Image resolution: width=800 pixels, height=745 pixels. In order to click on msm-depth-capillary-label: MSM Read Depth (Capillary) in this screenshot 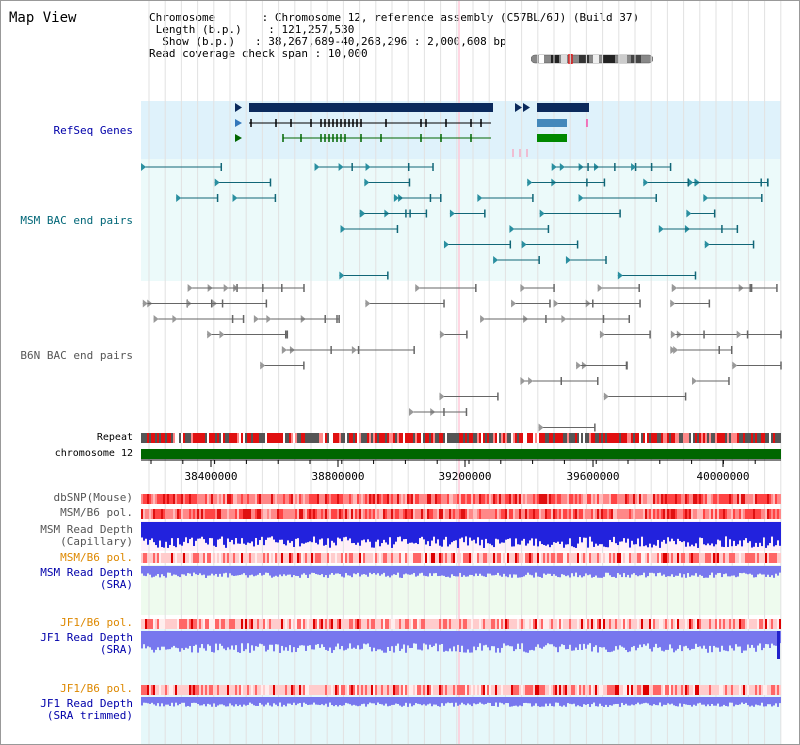, I will do `click(86, 536)`.